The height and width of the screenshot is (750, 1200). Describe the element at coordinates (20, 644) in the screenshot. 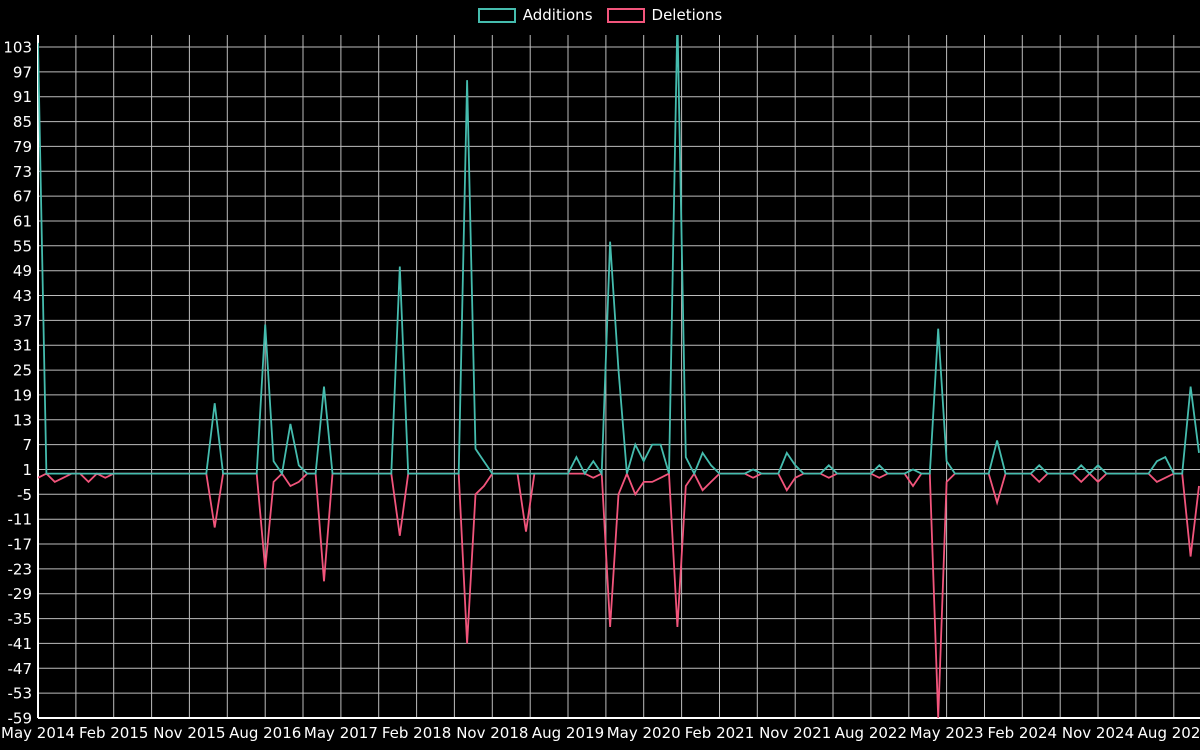

I see `y-tick-label: -41` at that location.